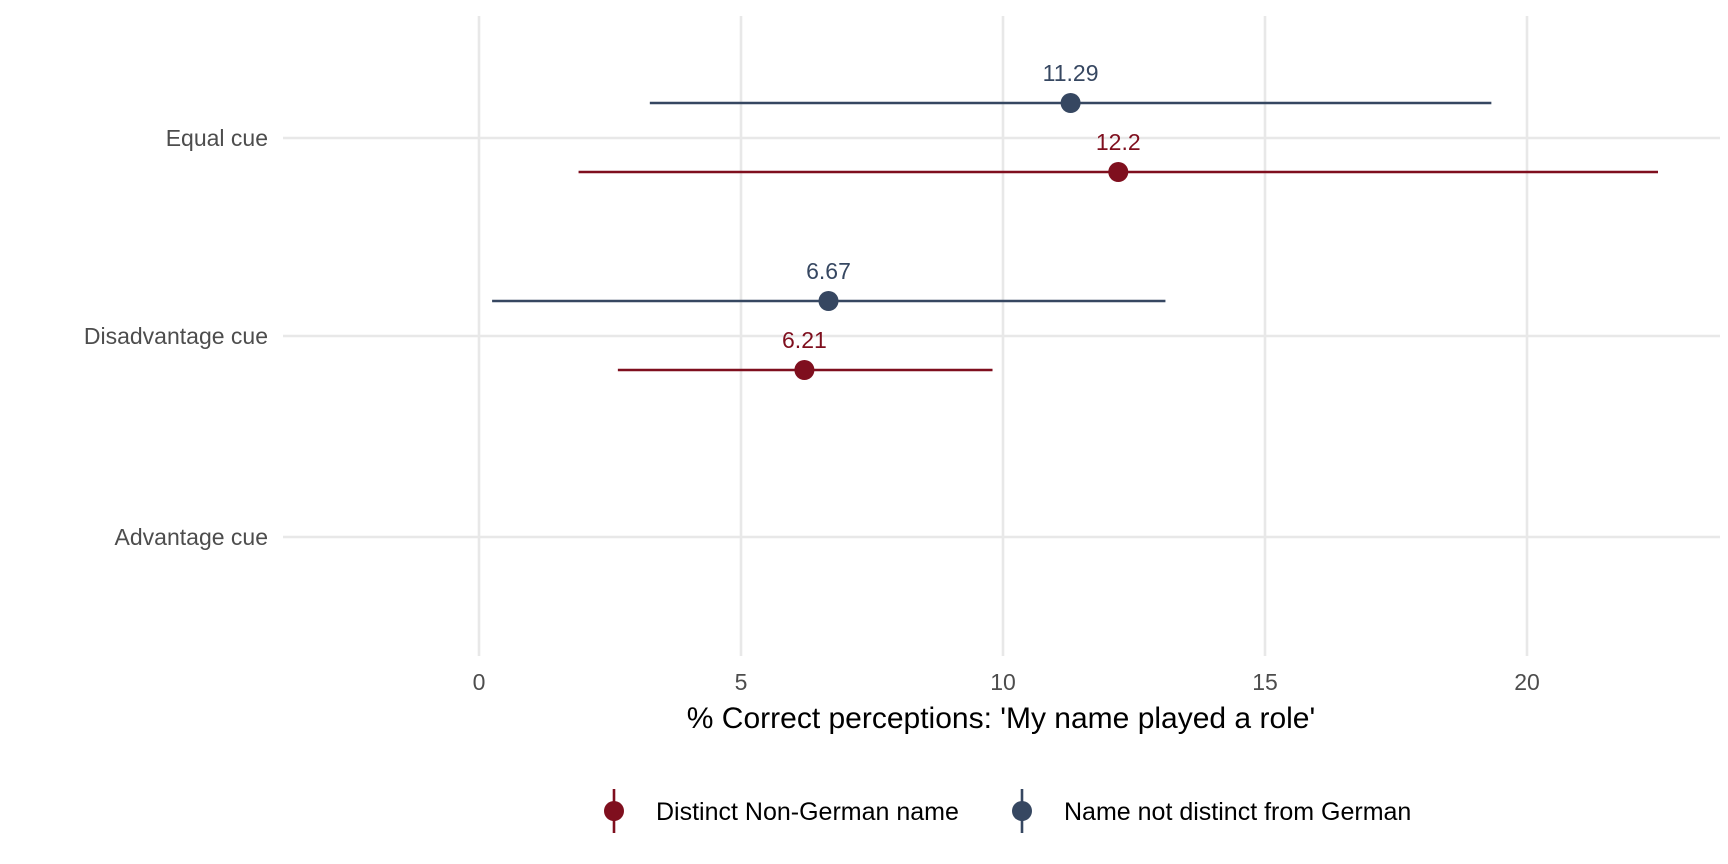 This screenshot has width=1728, height=864. Describe the element at coordinates (1527, 682) in the screenshot. I see `x-tick-label: 20` at that location.